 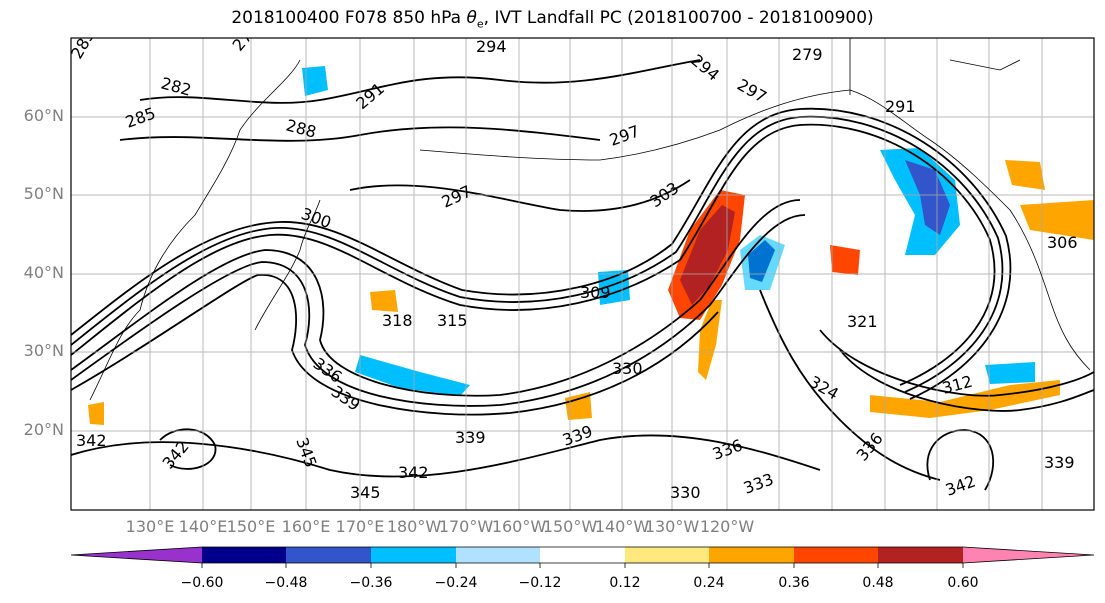 What do you see at coordinates (727, 526) in the screenshot?
I see `lon-label: 120°W` at bounding box center [727, 526].